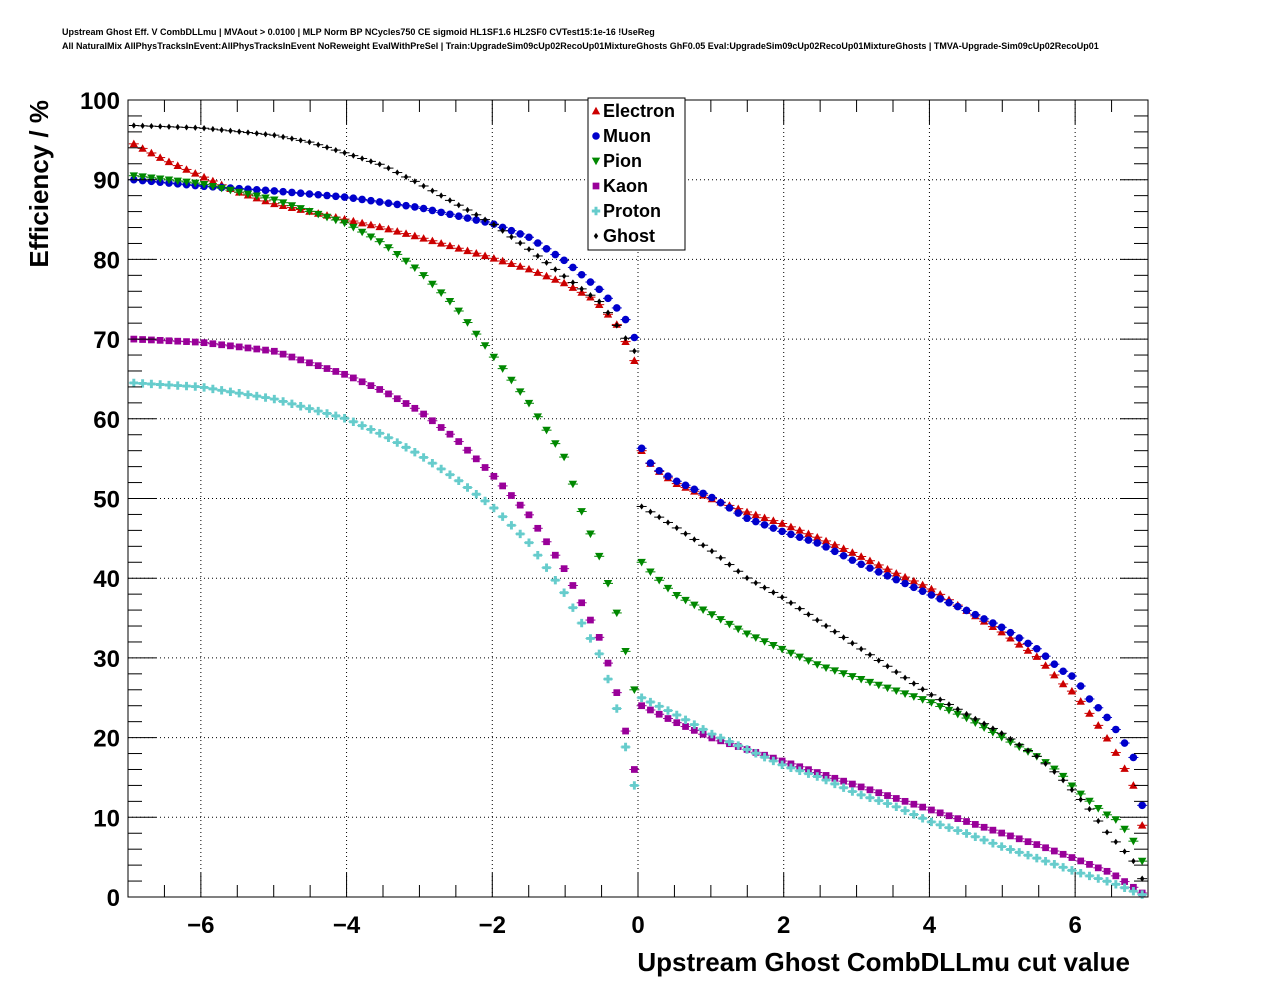 This screenshot has height=996, width=1276. What do you see at coordinates (596, 110) in the screenshot?
I see `legend-marker-electron` at bounding box center [596, 110].